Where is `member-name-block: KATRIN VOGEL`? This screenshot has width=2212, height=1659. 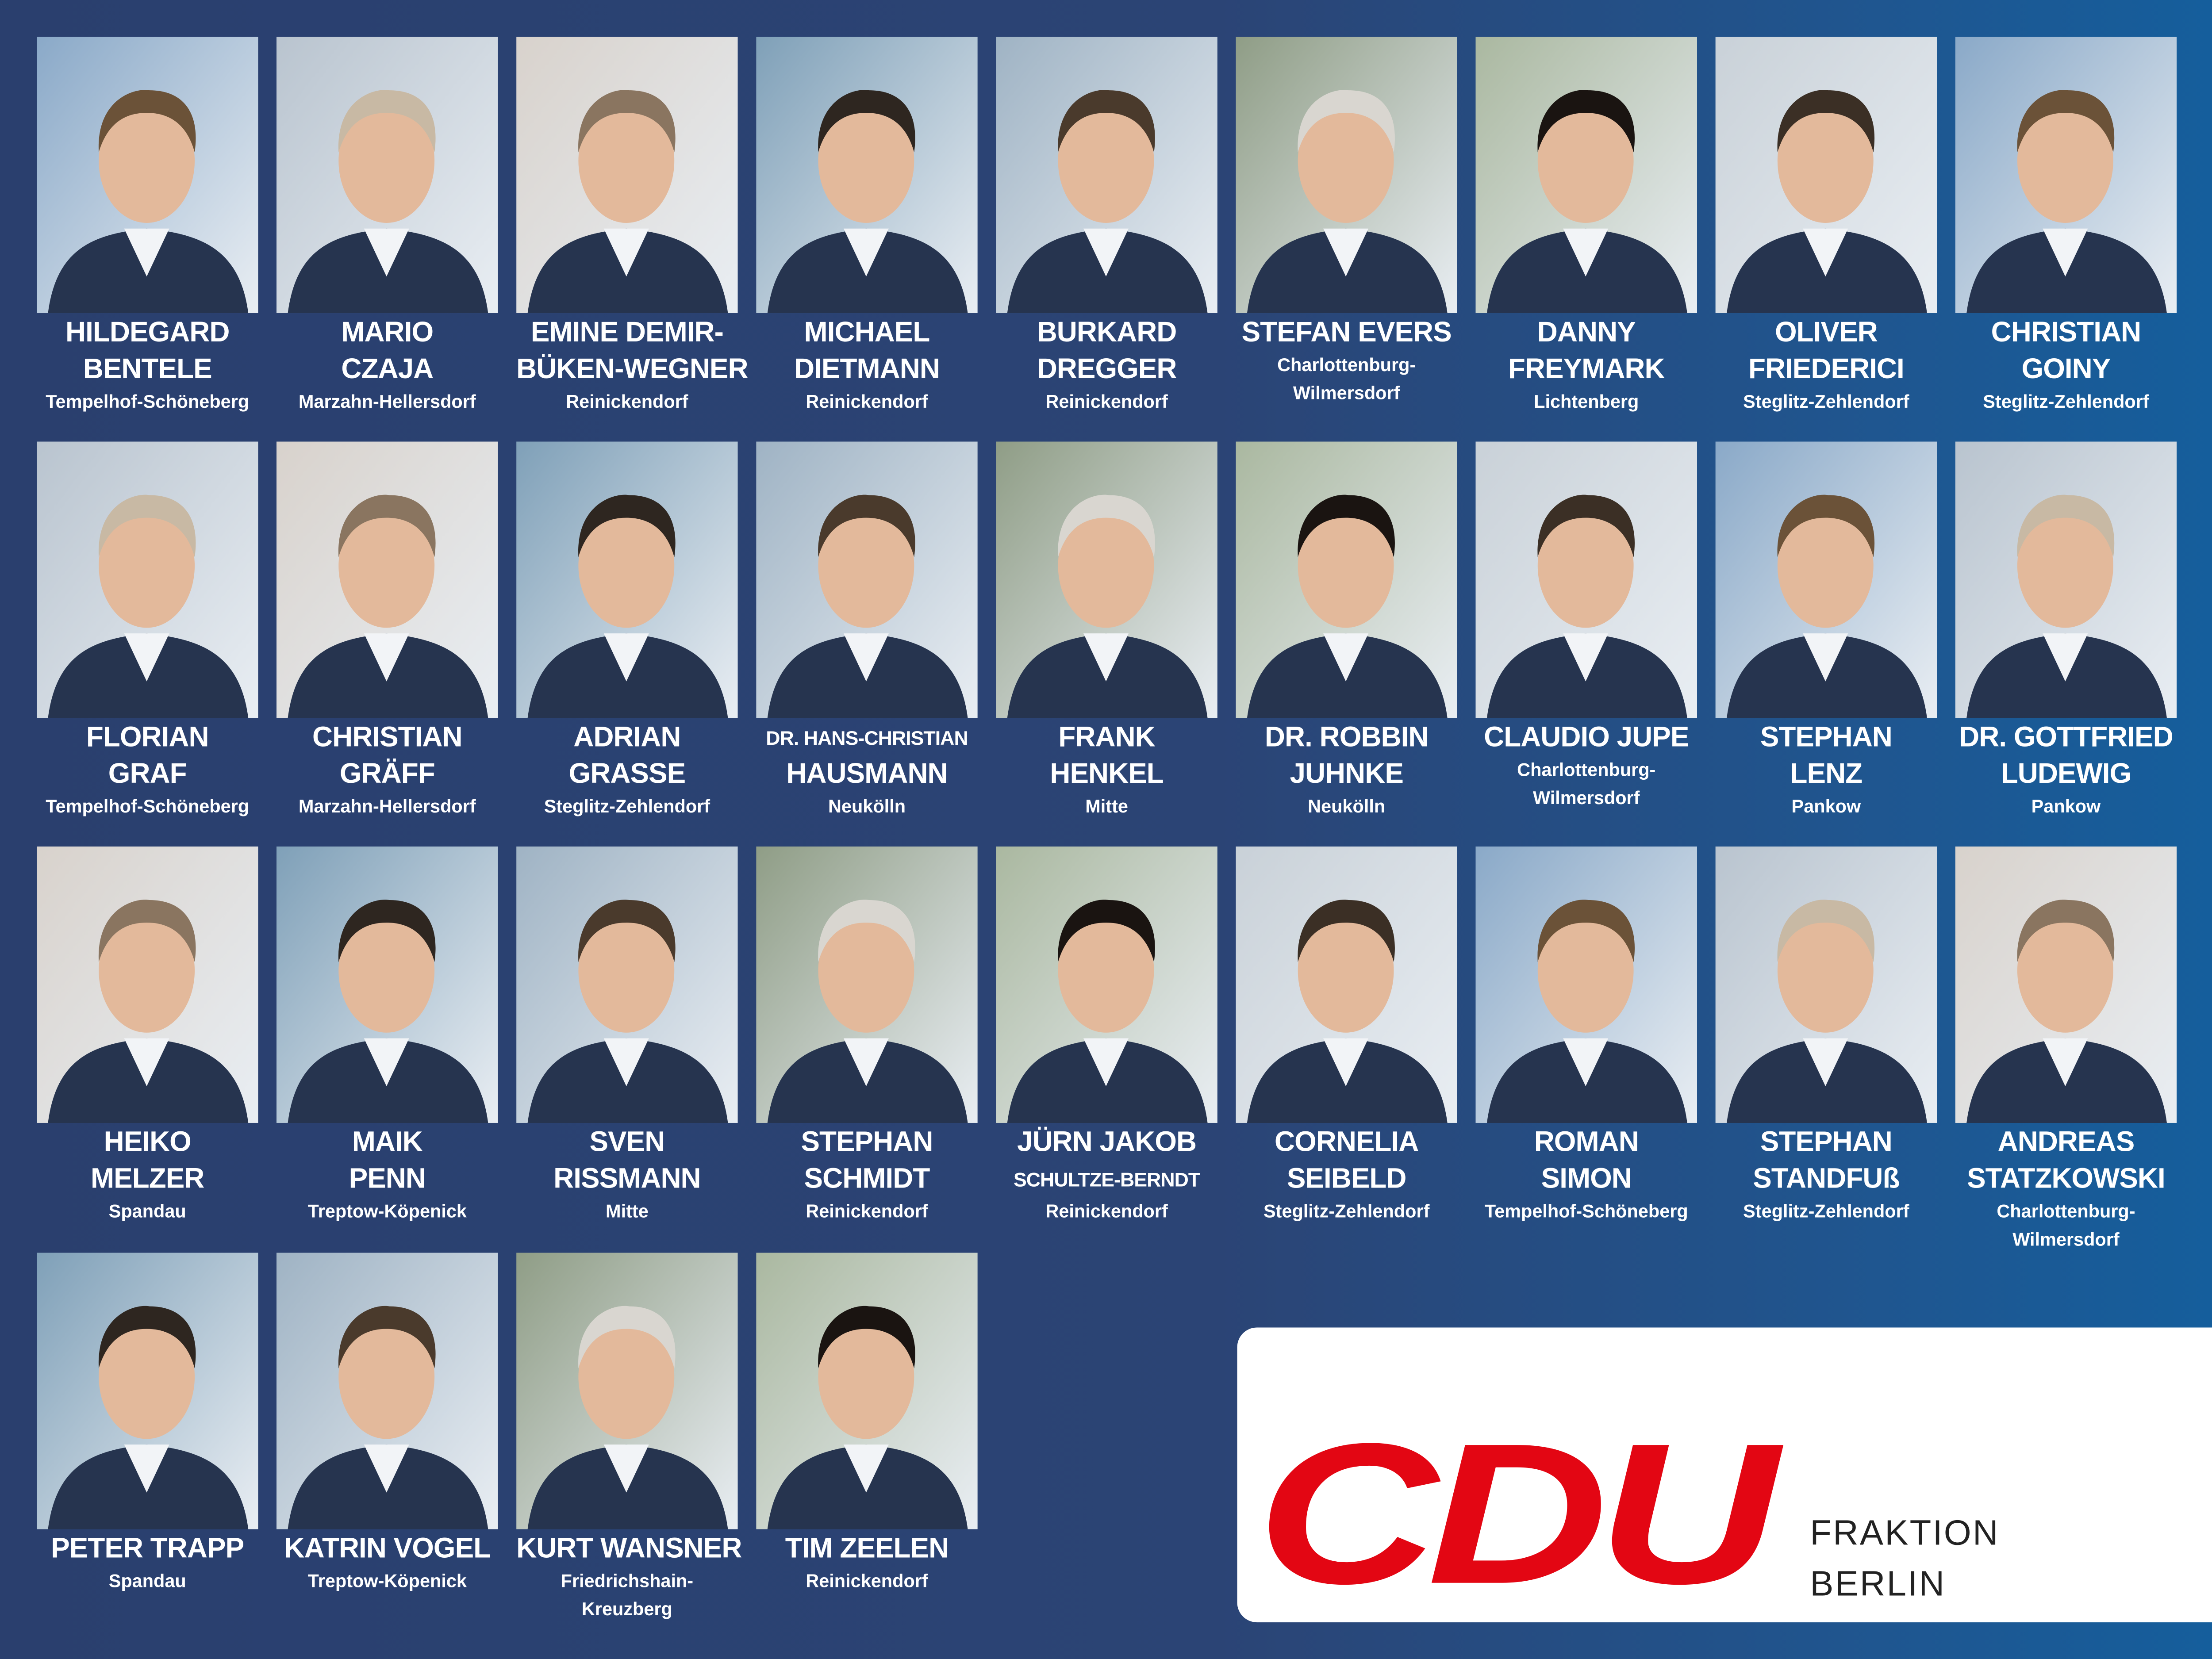
member-name-block: KATRIN VOGEL is located at coordinates (387, 1549).